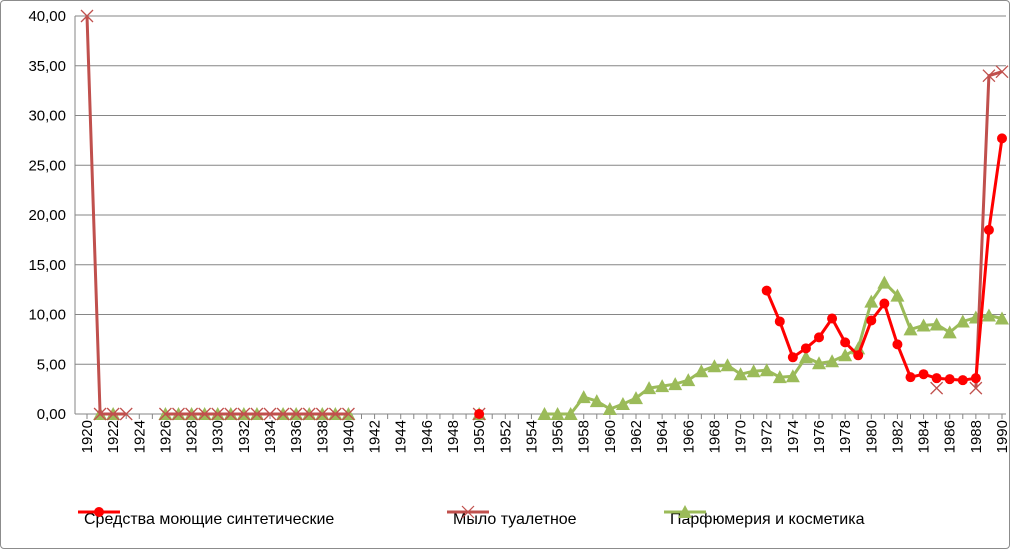 The width and height of the screenshot is (1012, 551). Describe the element at coordinates (714, 436) in the screenshot. I see `x-tick-label: 1968` at that location.